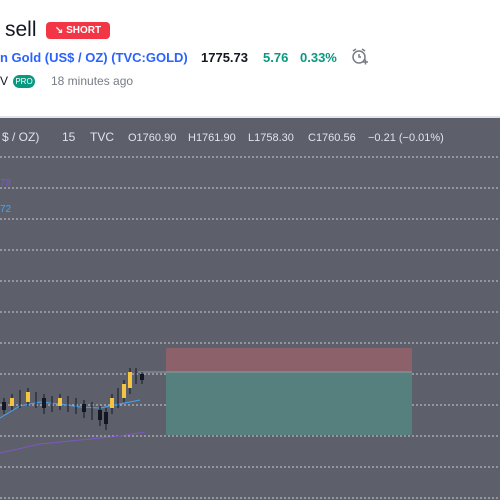 This screenshot has height=500, width=500. I want to click on separator, so click(250, 117).